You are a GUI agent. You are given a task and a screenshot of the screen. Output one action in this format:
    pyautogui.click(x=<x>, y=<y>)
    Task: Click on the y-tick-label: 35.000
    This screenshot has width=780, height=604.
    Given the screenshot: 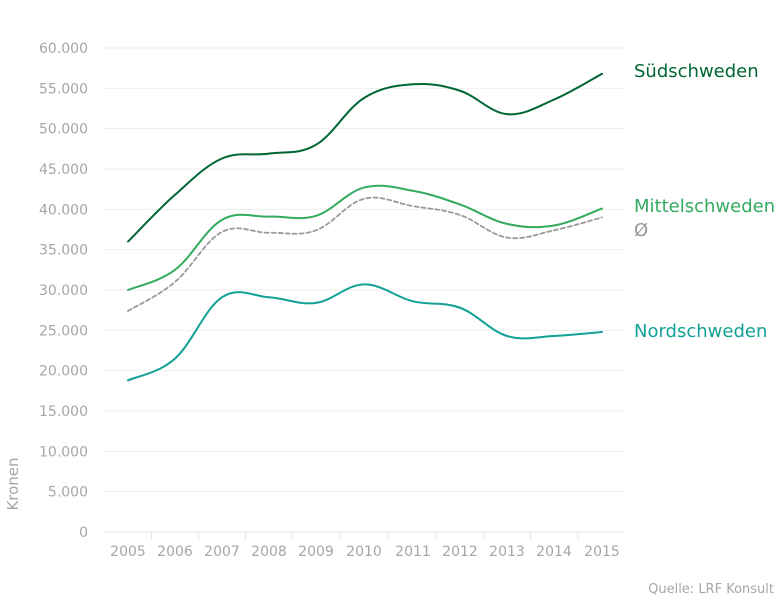 What is the action you would take?
    pyautogui.click(x=63, y=251)
    